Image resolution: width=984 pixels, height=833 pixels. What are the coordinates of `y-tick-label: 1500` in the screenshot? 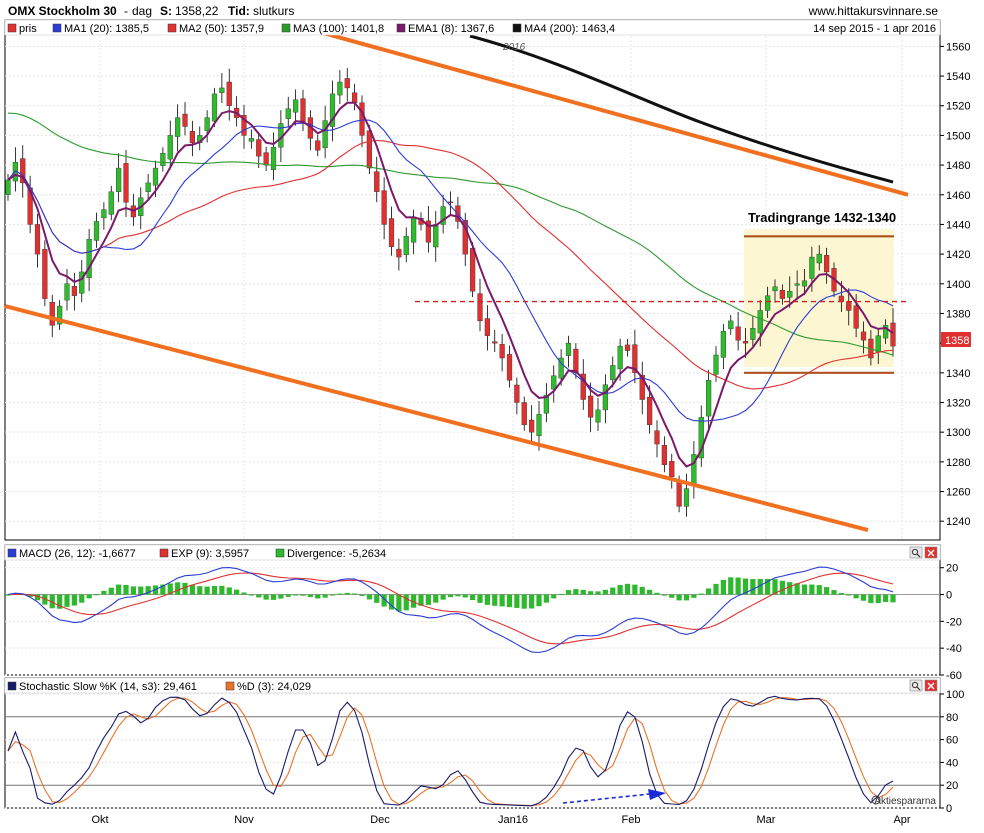 It's located at (958, 136).